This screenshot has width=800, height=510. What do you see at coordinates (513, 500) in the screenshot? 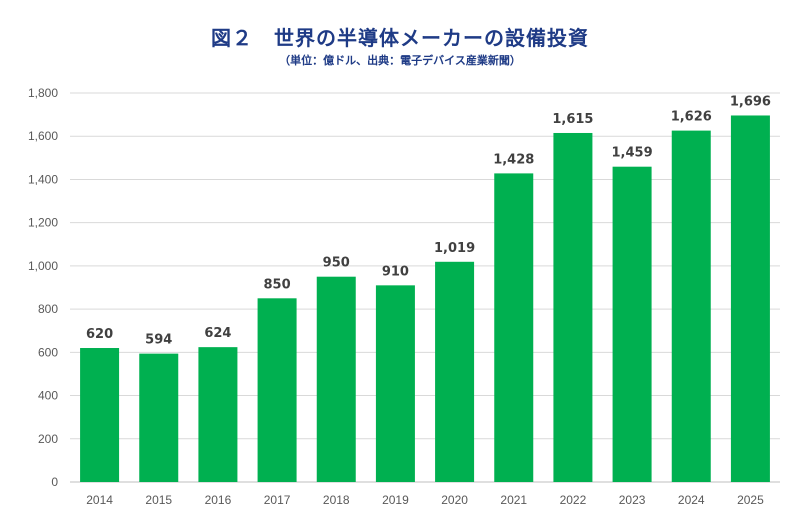
I see `x-tick-label: 2021` at bounding box center [513, 500].